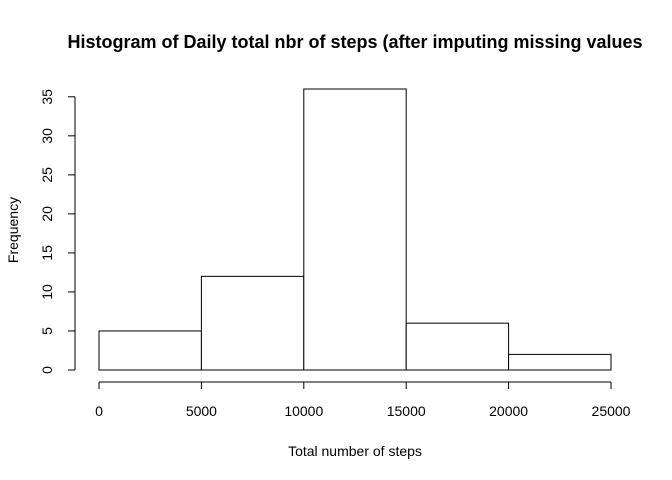  What do you see at coordinates (201, 411) in the screenshot?
I see `x-tick-label-1: 5000` at bounding box center [201, 411].